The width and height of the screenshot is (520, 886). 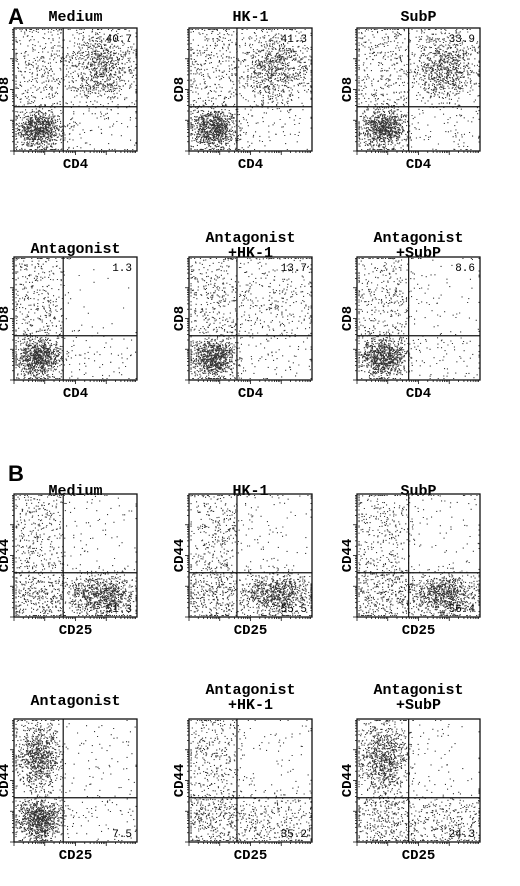 I want to click on plot-title: +HK-1, so click(x=250, y=253).